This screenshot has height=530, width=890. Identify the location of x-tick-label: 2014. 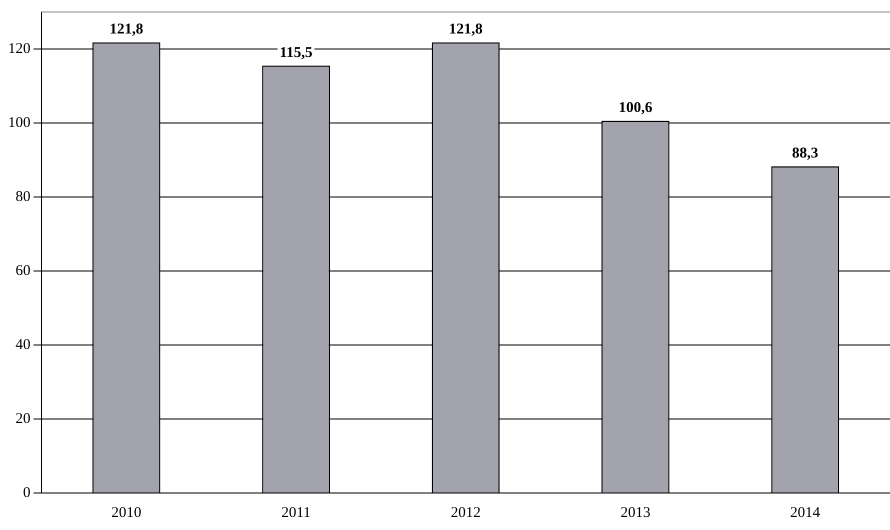
(805, 512).